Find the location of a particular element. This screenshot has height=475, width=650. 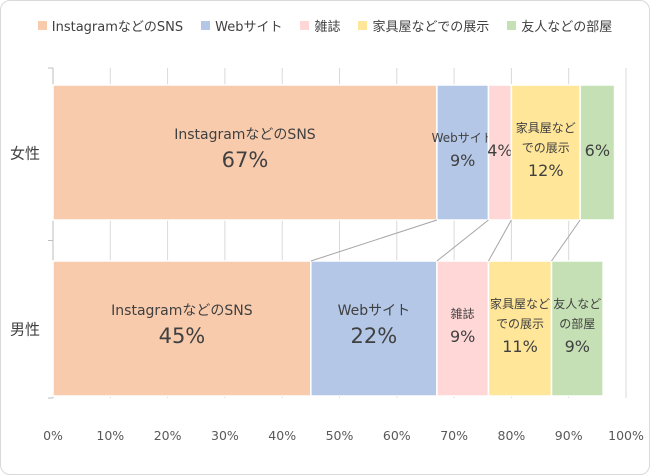

legend-label: InstagramなどのSNS is located at coordinates (117, 27).